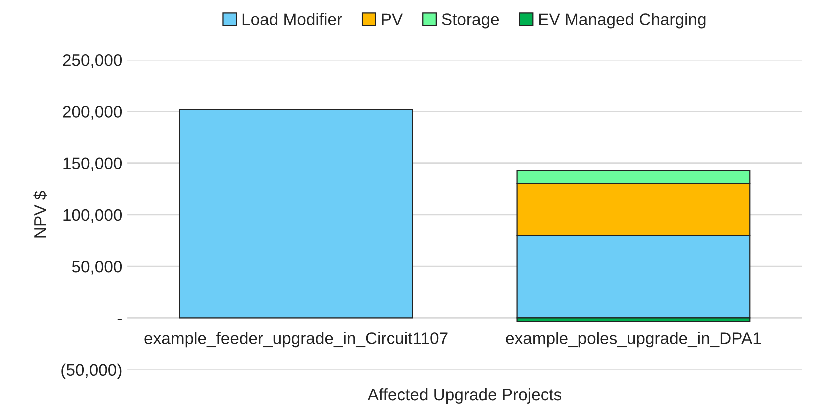  Describe the element at coordinates (93, 216) in the screenshot. I see `y-tick-label: 100,000` at that location.